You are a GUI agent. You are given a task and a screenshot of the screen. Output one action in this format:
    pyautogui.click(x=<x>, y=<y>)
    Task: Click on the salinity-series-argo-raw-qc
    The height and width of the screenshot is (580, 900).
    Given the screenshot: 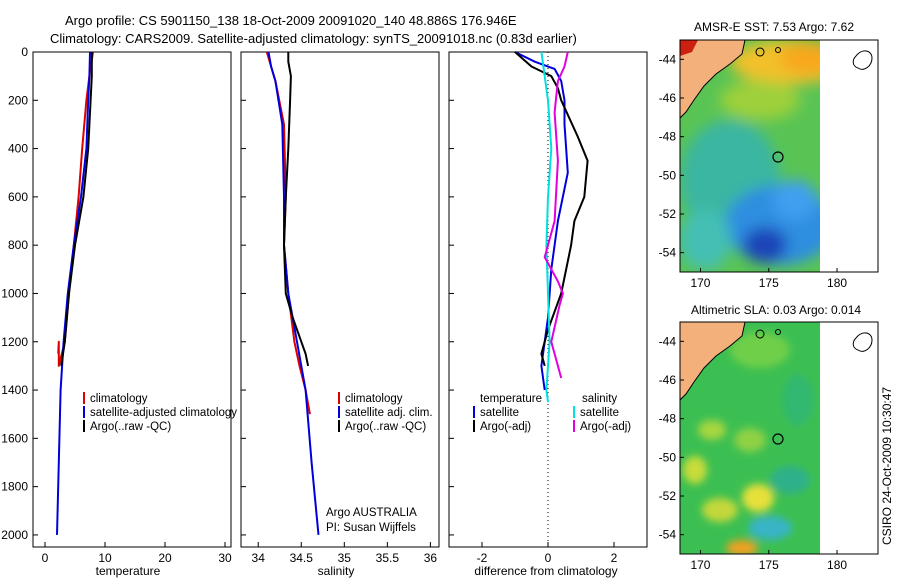 What is the action you would take?
    pyautogui.click(x=296, y=209)
    